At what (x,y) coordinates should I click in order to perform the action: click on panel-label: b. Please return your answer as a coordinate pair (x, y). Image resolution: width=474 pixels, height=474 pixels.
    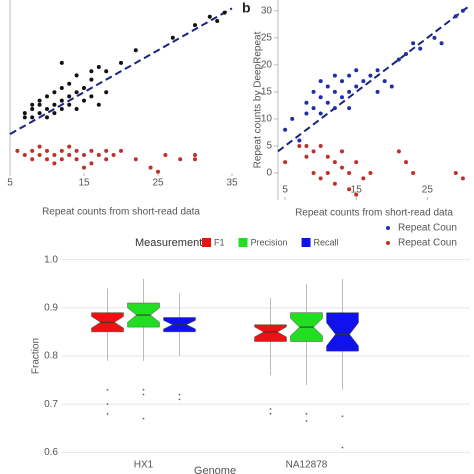
    Looking at the image, I should click on (246, 8).